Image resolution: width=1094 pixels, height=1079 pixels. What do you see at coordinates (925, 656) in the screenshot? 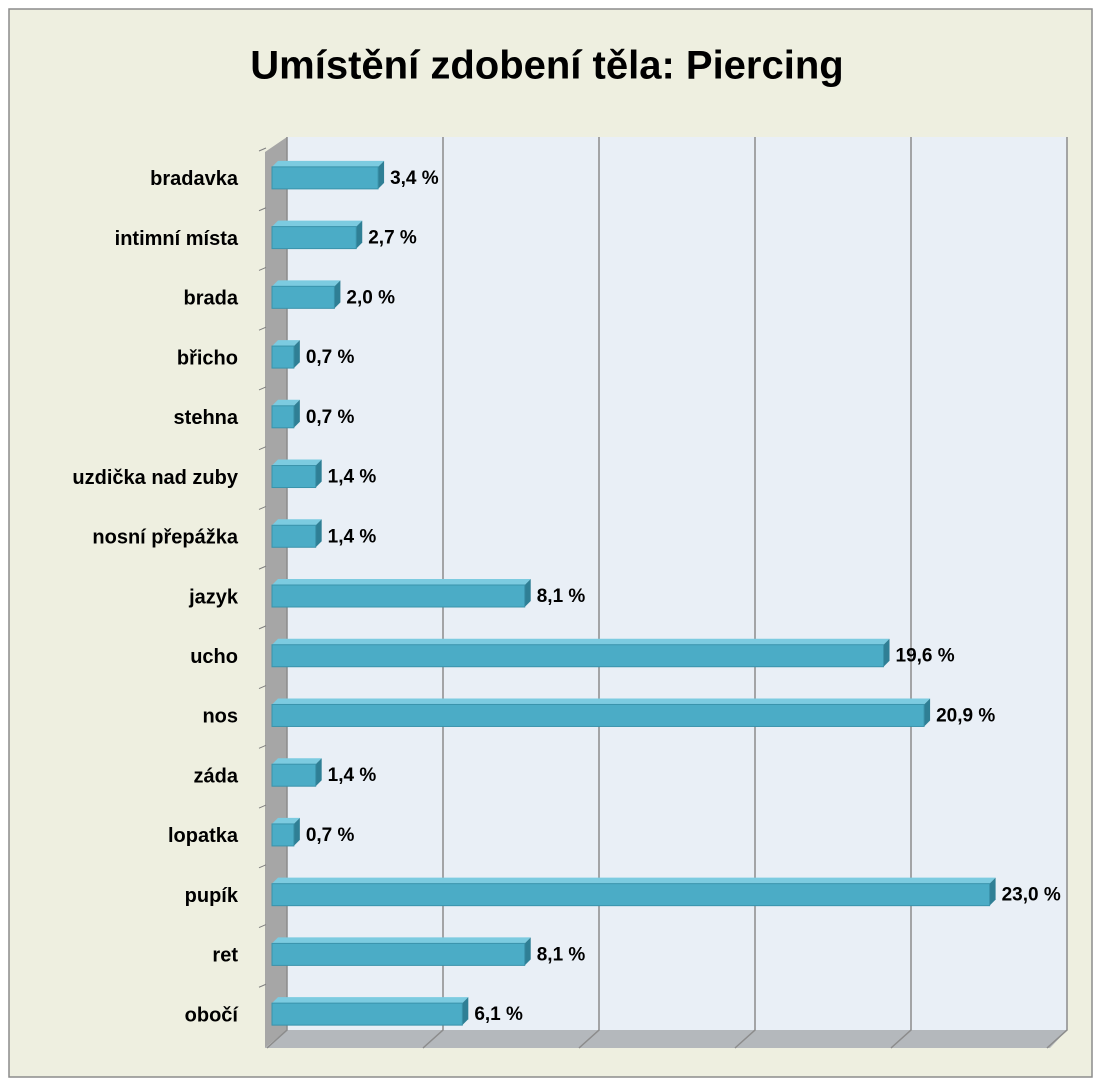
I see `data-label: 19,6 %` at bounding box center [925, 656].